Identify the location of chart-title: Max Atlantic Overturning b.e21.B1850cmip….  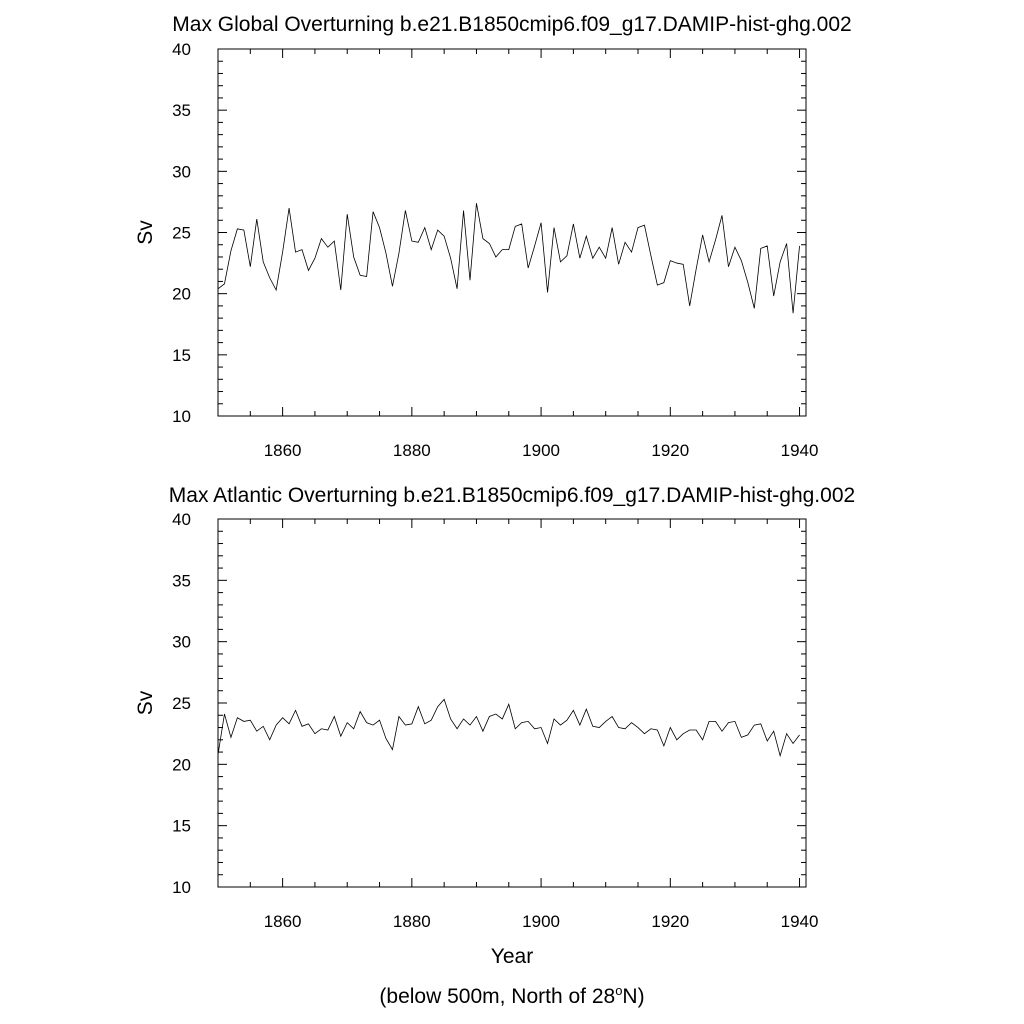
(512, 495).